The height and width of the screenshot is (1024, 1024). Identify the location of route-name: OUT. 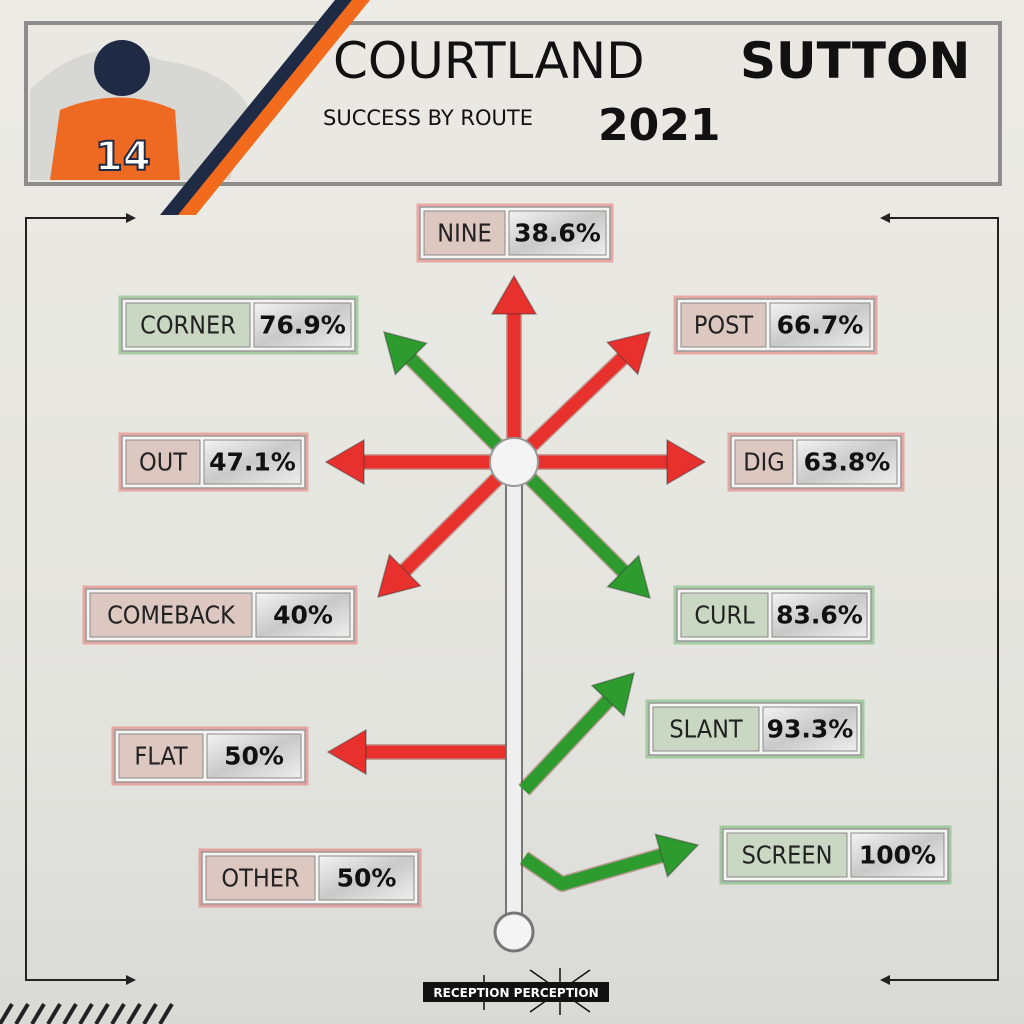
(163, 462).